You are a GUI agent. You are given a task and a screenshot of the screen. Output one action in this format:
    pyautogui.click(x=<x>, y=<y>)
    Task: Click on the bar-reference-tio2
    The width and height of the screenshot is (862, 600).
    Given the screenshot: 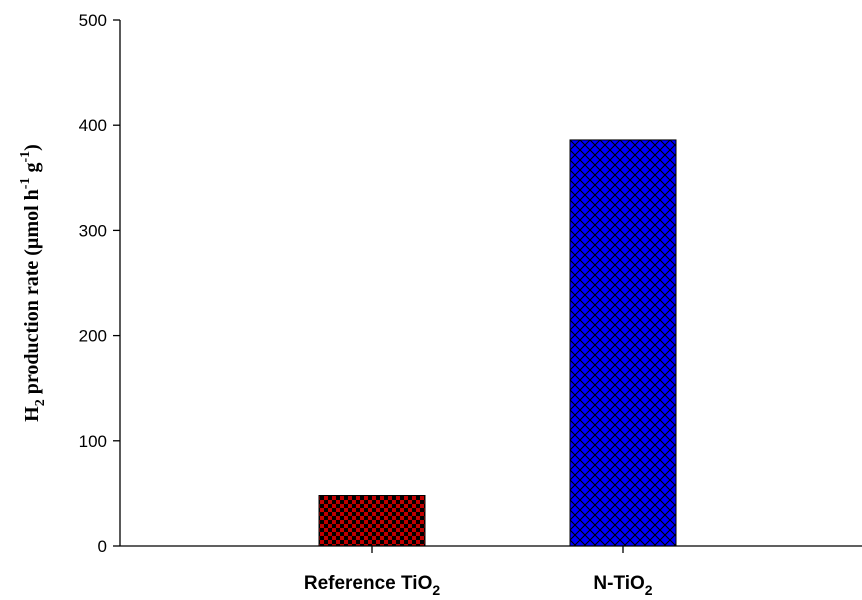 What is the action you would take?
    pyautogui.click(x=372, y=521)
    